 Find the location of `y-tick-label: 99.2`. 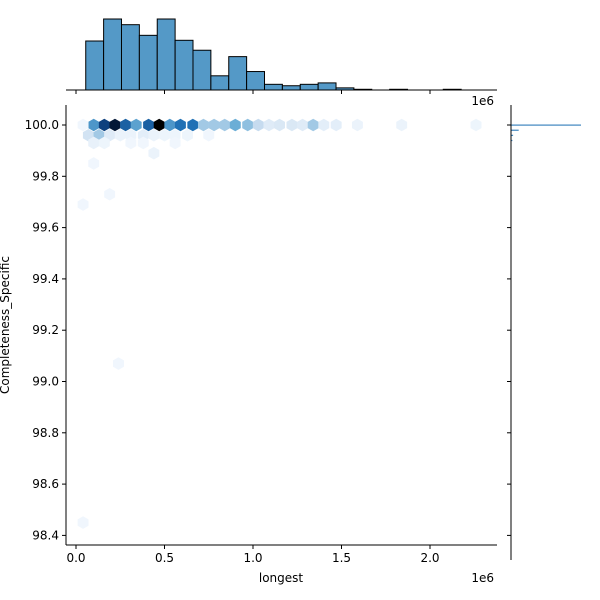

y-tick-label: 99.2 is located at coordinates (45, 330).